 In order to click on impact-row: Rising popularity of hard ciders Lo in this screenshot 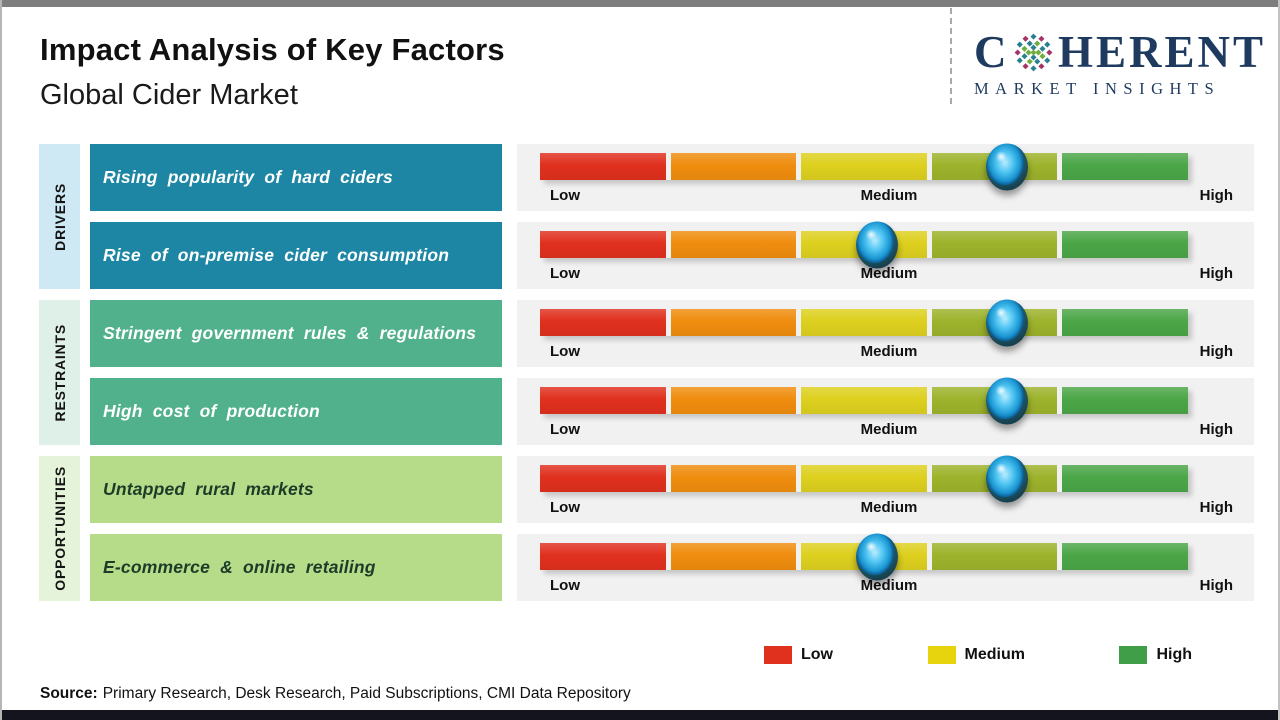, I will do `click(672, 177)`.